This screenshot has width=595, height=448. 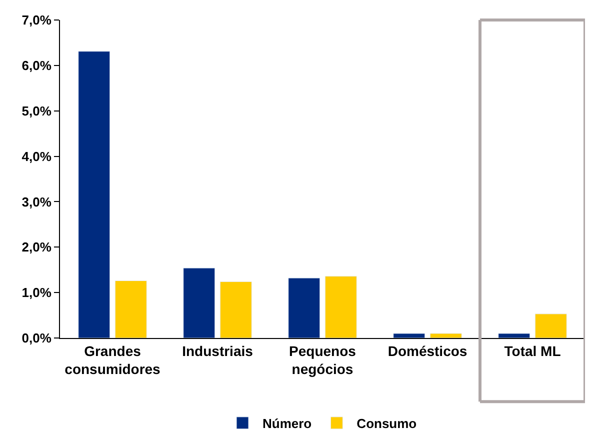 I want to click on x-tick-label: Pequenos negócios, so click(x=322, y=359).